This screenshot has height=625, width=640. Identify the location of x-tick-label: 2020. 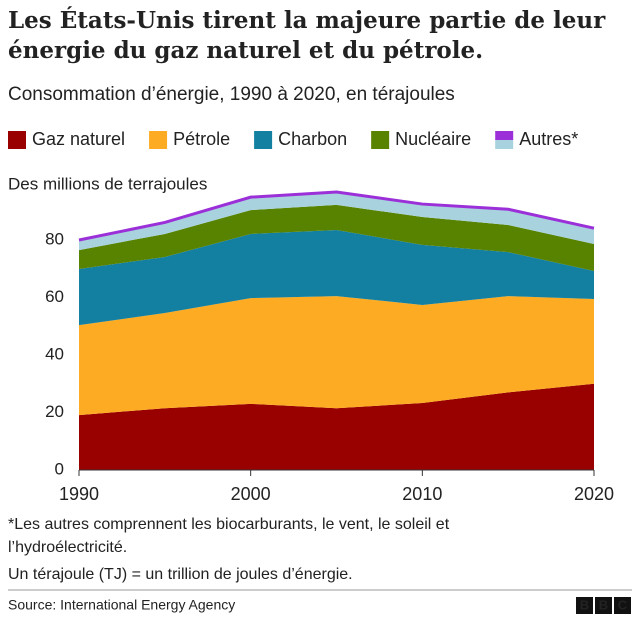
(594, 494).